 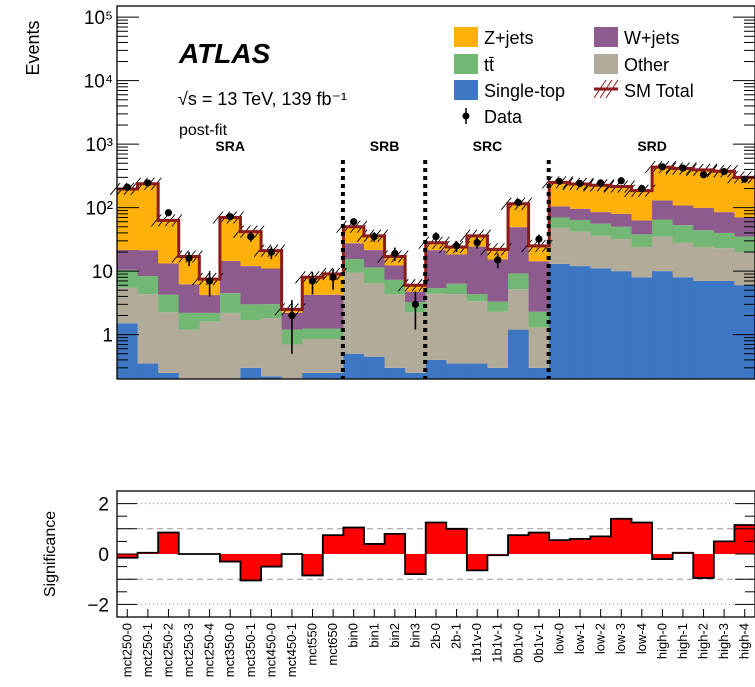 What do you see at coordinates (606, 37) in the screenshot?
I see `legend-swatch-wjets` at bounding box center [606, 37].